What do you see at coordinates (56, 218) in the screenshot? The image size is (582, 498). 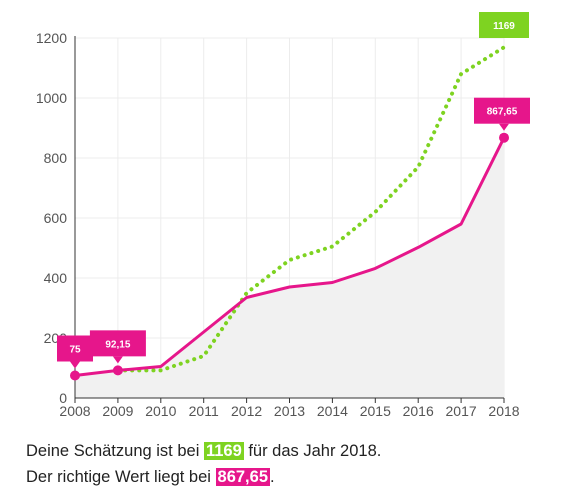 I see `y-tick-label-600: 600` at bounding box center [56, 218].